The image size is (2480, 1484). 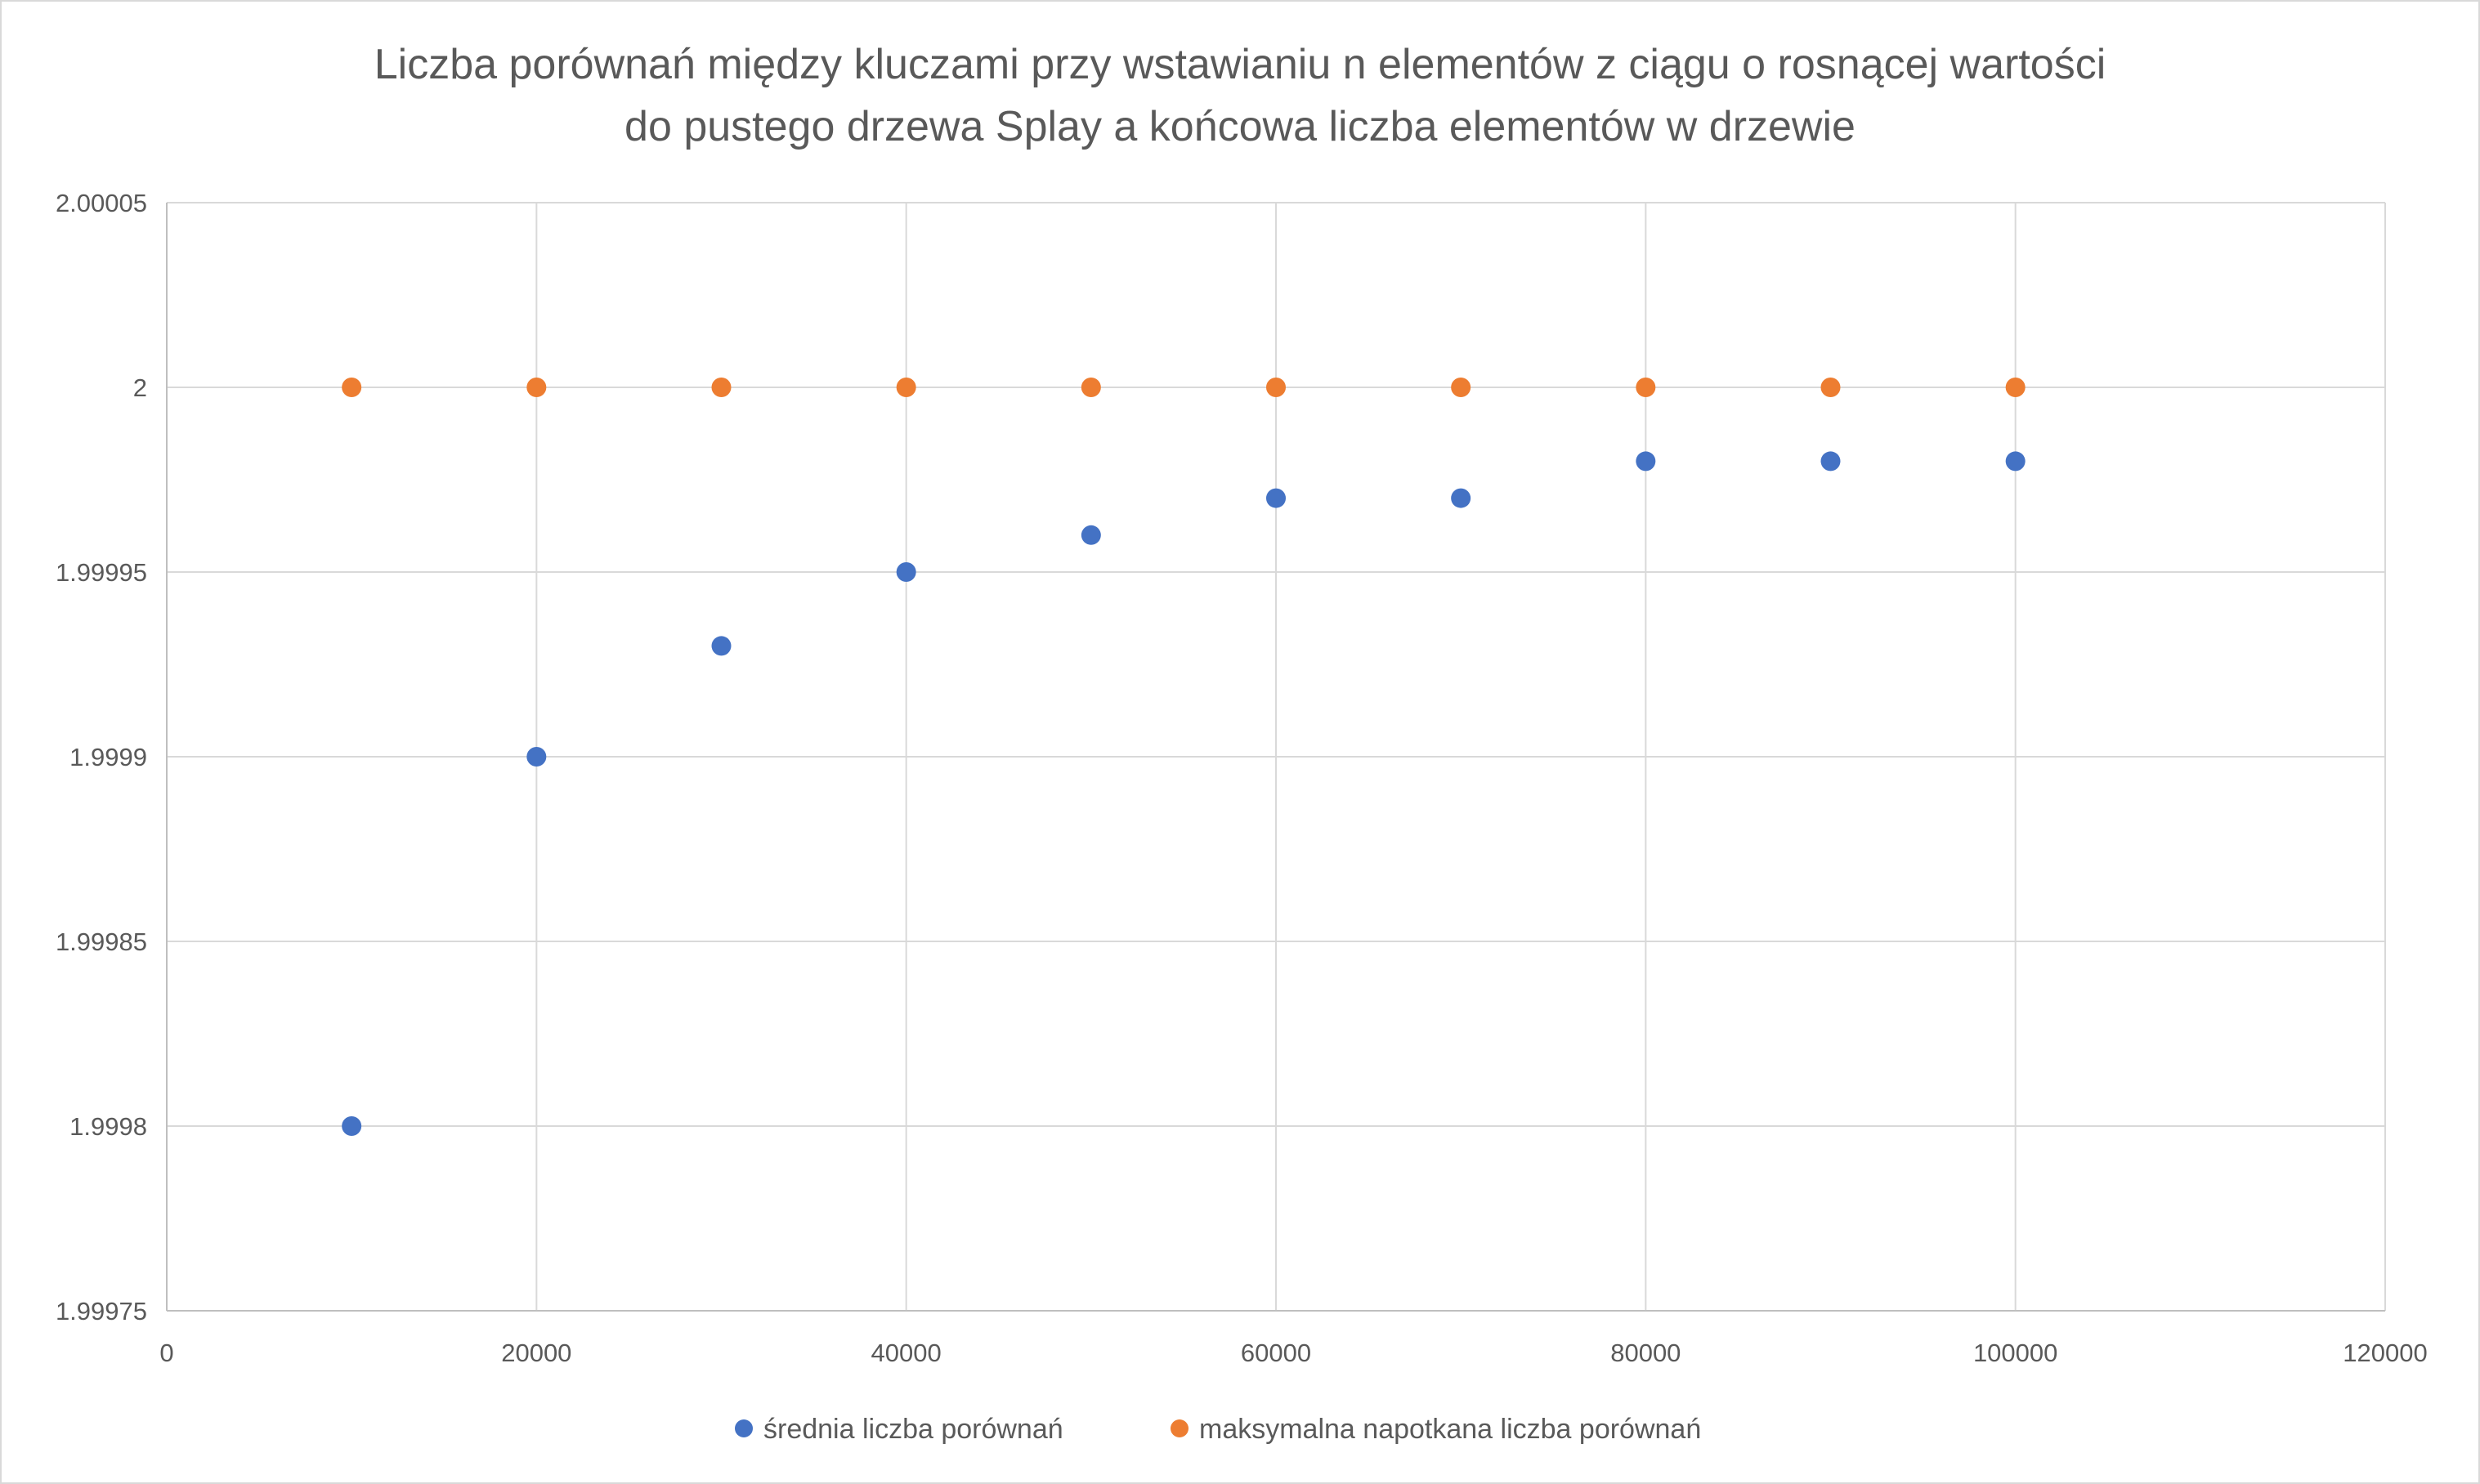 What do you see at coordinates (101, 1311) in the screenshot?
I see `y-tick-label: 1.99975` at bounding box center [101, 1311].